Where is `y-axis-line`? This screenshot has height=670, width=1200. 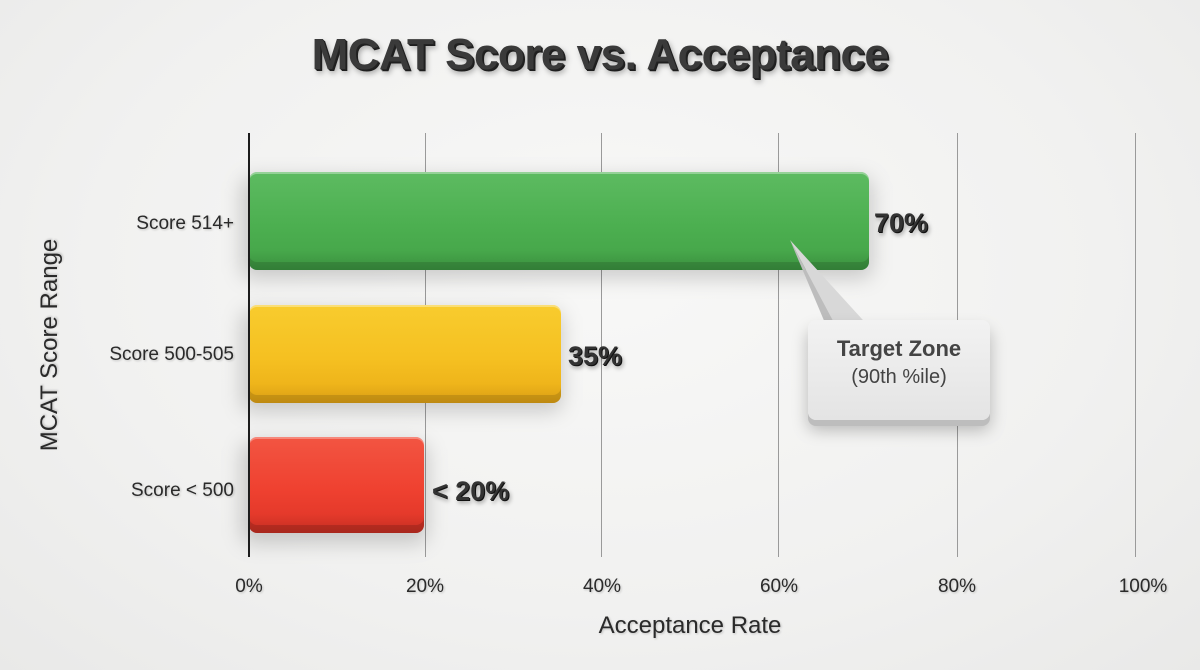
y-axis-line is located at coordinates (249, 345).